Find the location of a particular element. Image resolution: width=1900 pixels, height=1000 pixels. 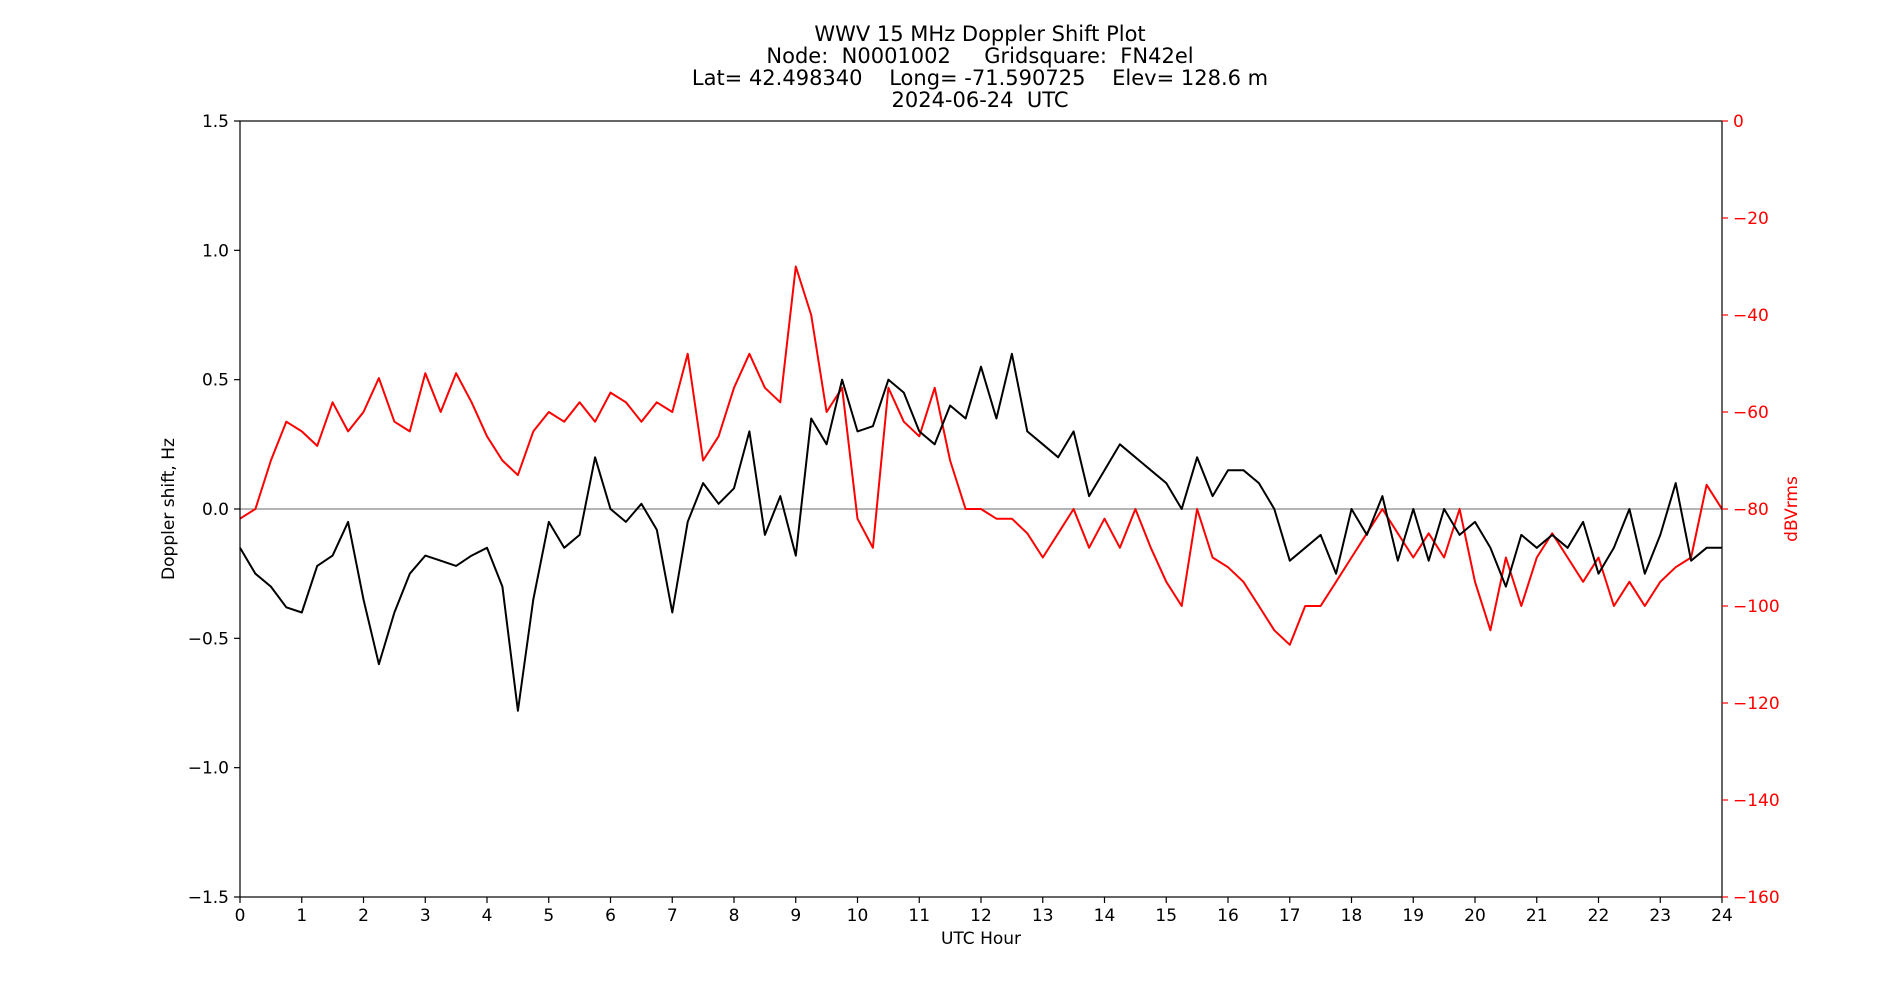

x-tick-label: 13 is located at coordinates (1043, 916).